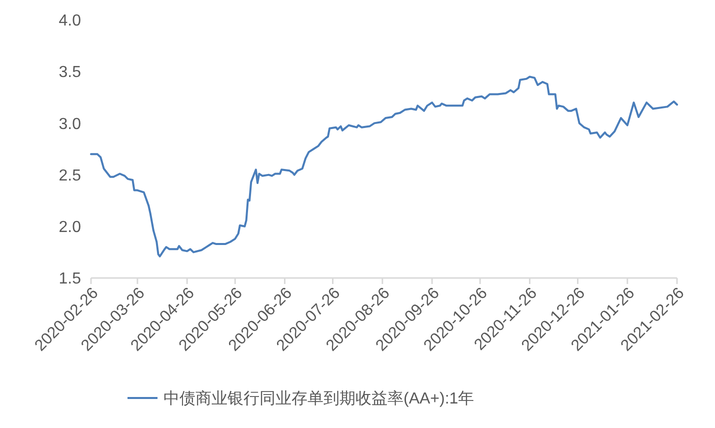  What do you see at coordinates (70, 124) in the screenshot?
I see `y-tick-label: 3.0` at bounding box center [70, 124].